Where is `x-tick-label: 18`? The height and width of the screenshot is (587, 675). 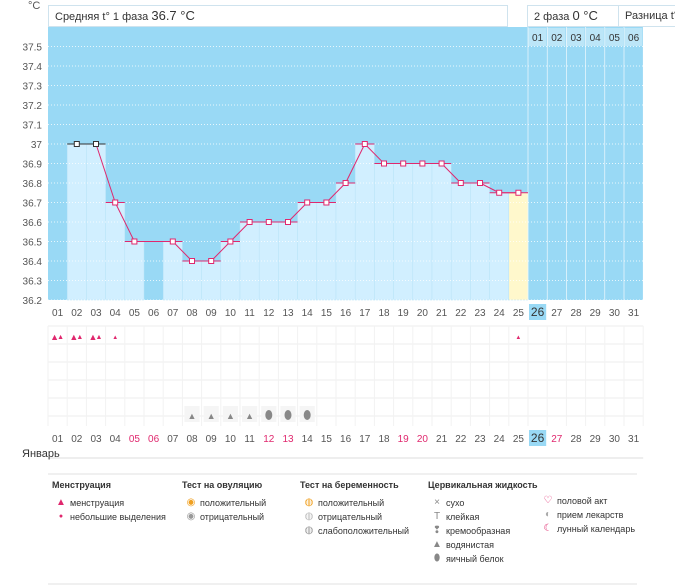 x-tick-label: 18 is located at coordinates (384, 313).